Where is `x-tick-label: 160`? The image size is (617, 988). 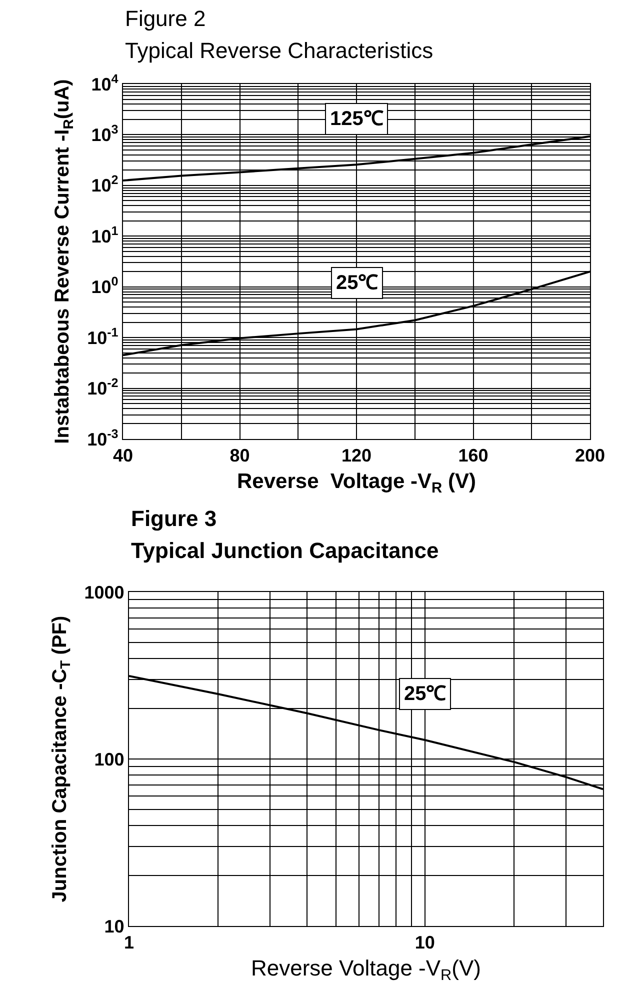 x-tick-label: 160 is located at coordinates (473, 456).